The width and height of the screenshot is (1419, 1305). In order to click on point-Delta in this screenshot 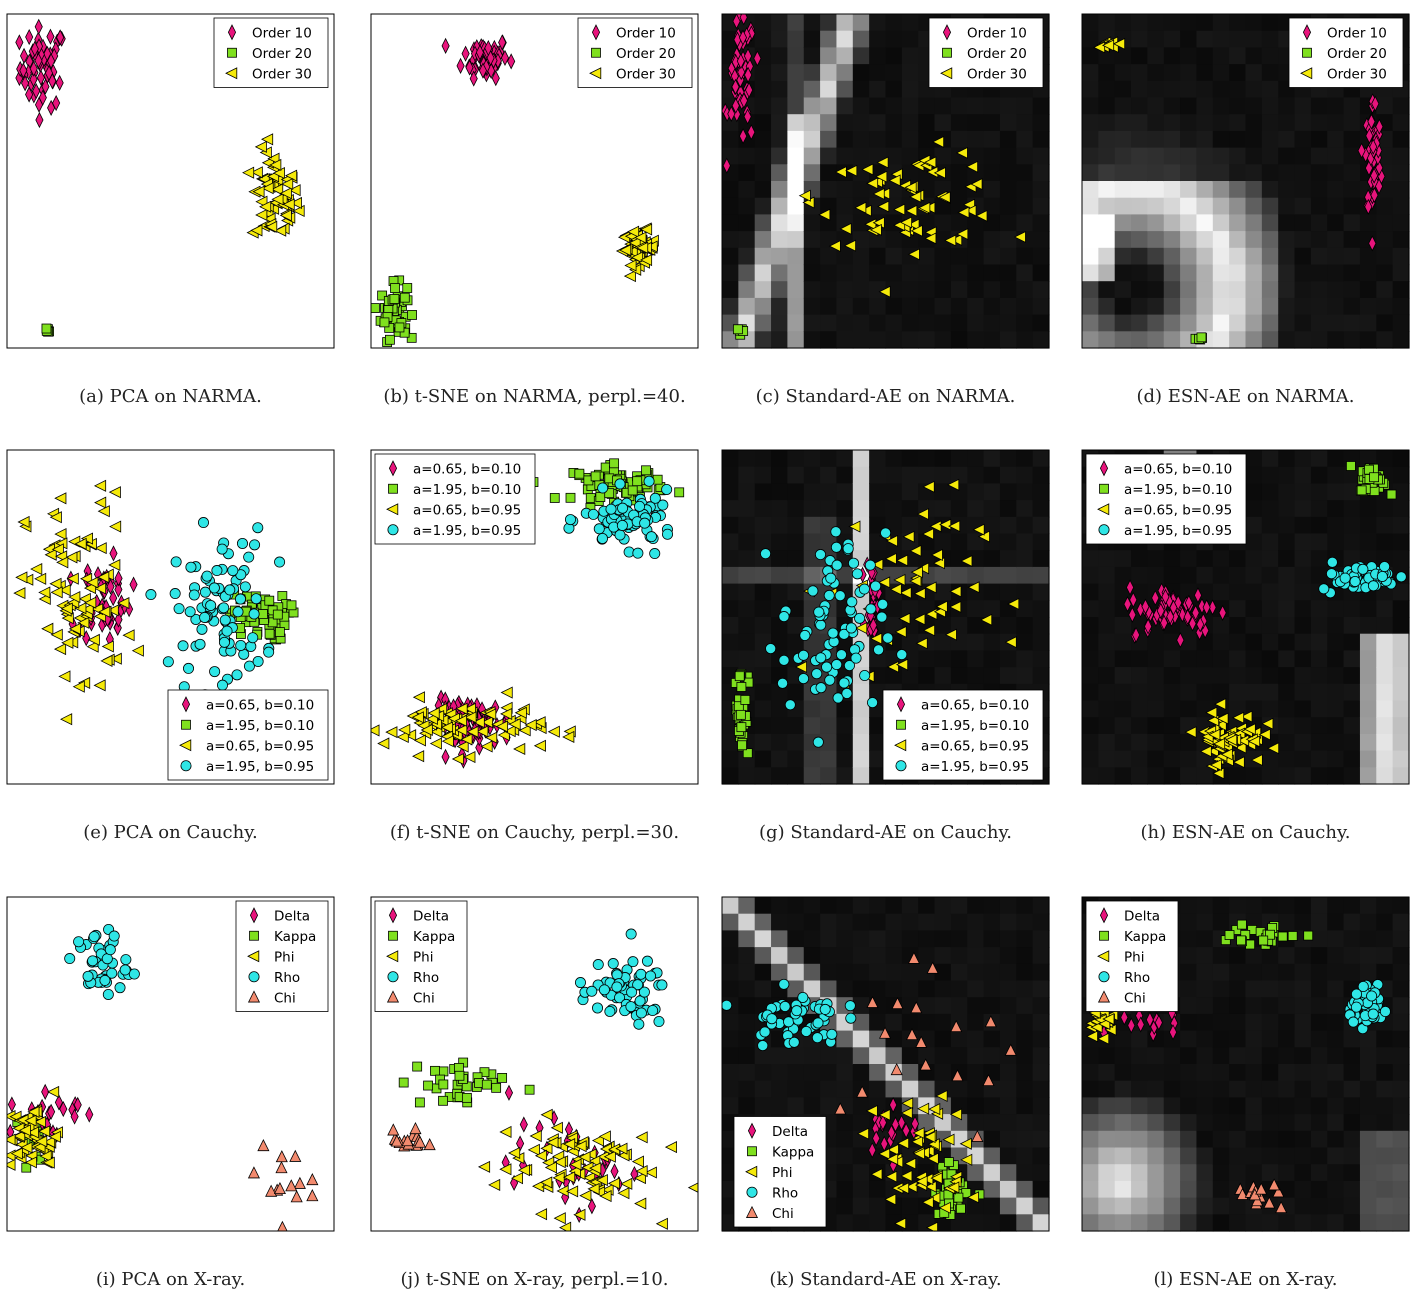, I will do `click(523, 1124)`.